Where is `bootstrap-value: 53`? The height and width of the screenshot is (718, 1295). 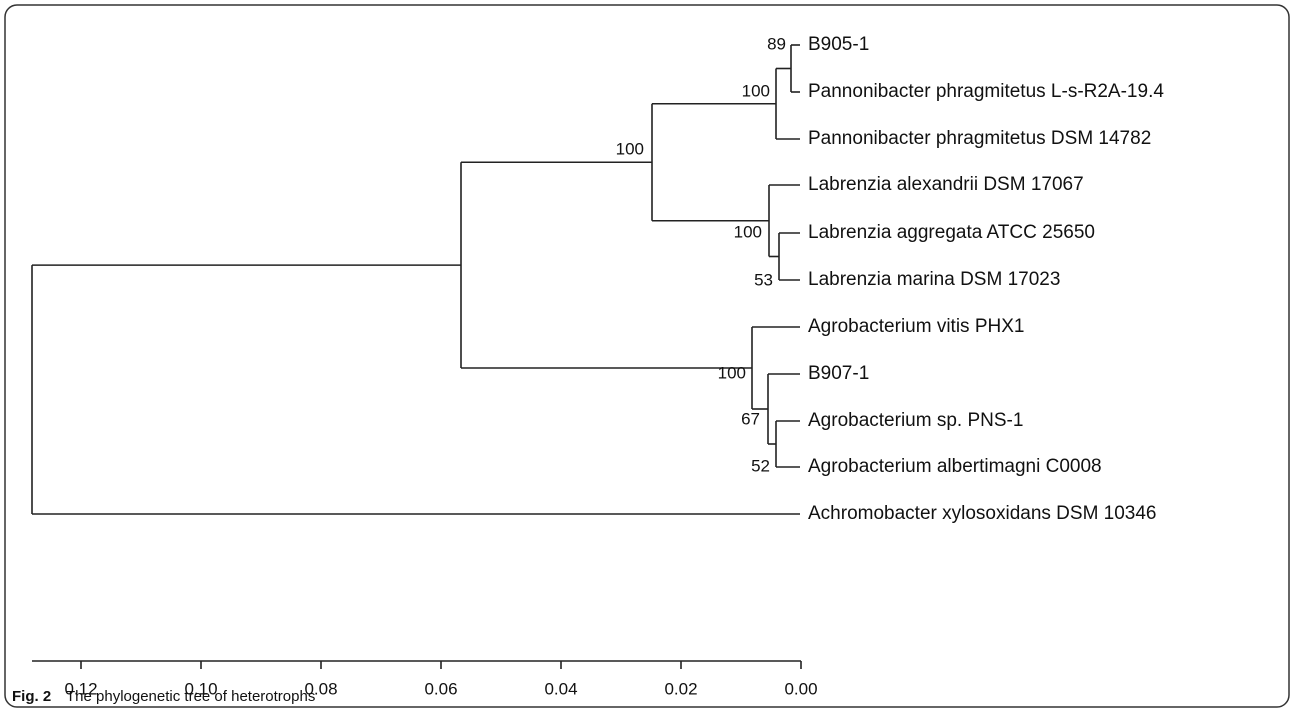
bootstrap-value: 53 is located at coordinates (763, 279).